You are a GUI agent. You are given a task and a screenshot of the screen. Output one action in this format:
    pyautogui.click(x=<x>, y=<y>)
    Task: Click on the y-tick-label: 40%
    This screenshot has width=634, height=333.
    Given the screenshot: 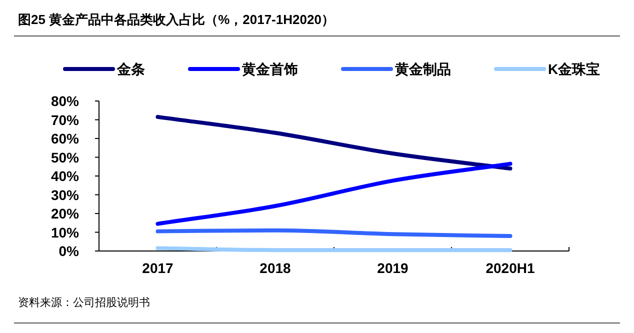 What is the action you would take?
    pyautogui.click(x=65, y=176)
    